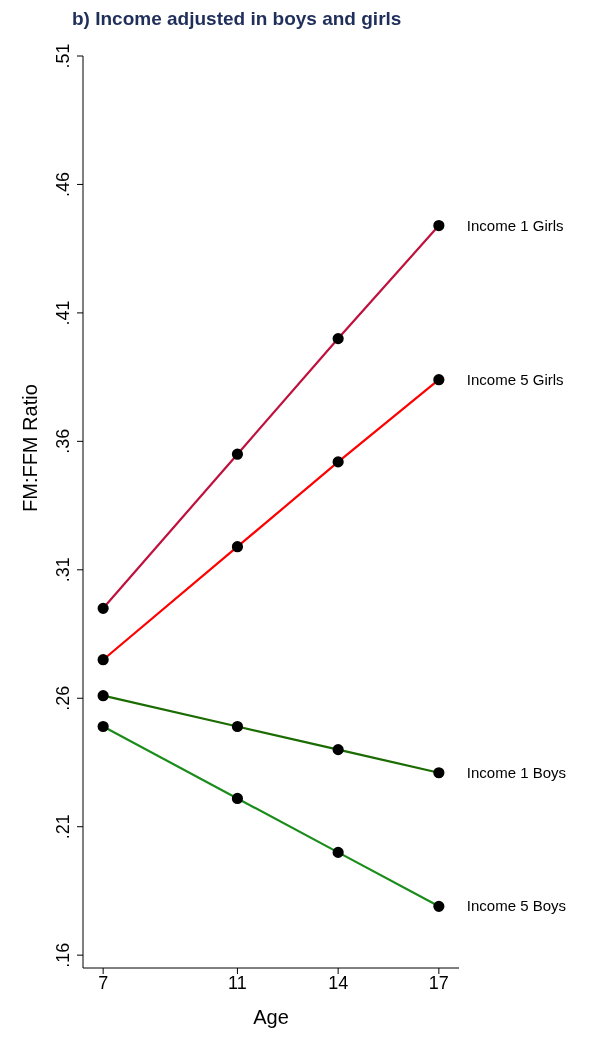 This screenshot has width=592, height=1047. Describe the element at coordinates (338, 982) in the screenshot. I see `x-tick-label: 14` at that location.